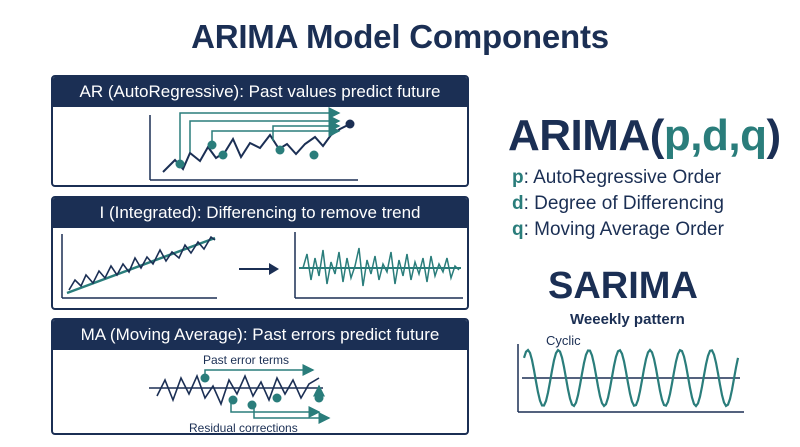  Describe the element at coordinates (518, 177) in the screenshot. I see `param-p-key: p` at that location.